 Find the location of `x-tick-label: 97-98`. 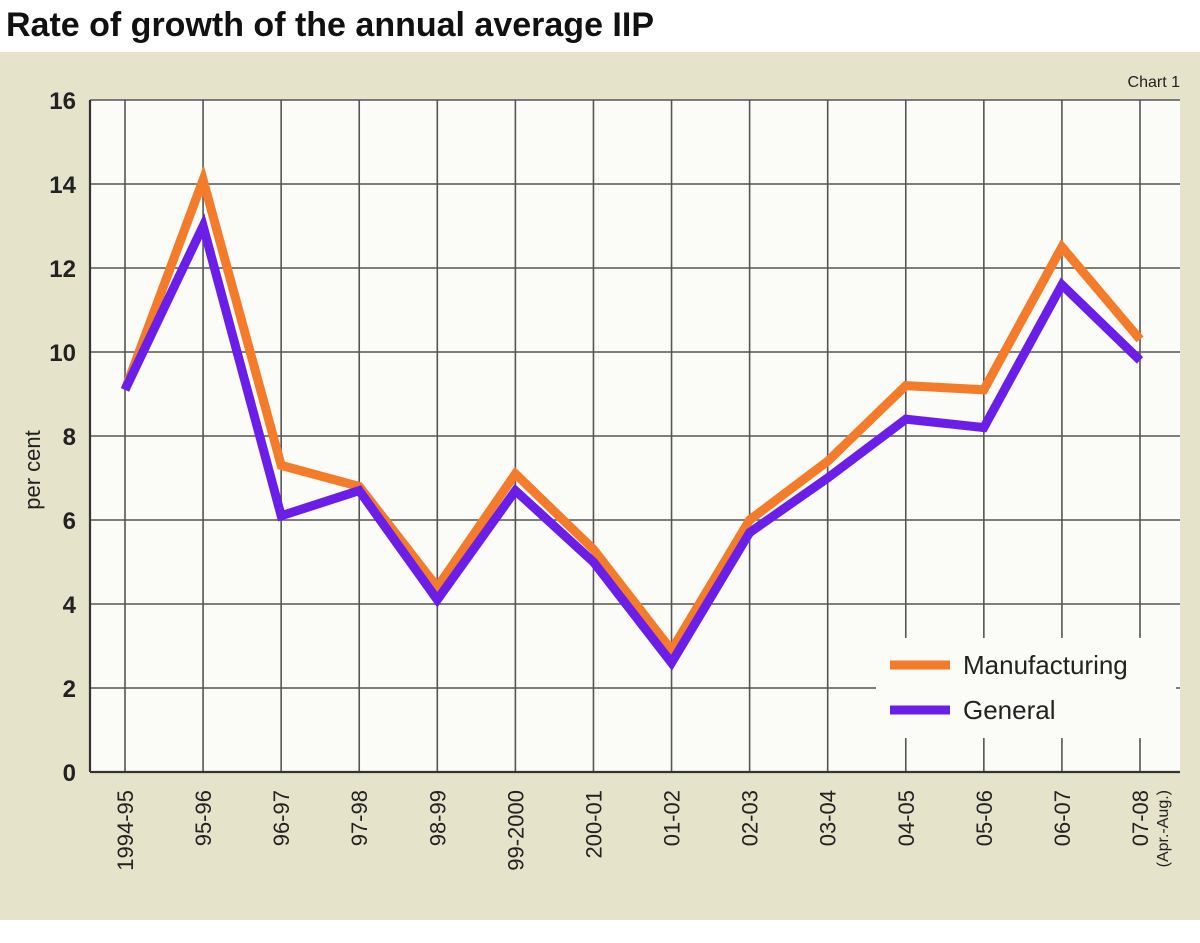

x-tick-label: 97-98 is located at coordinates (359, 818).